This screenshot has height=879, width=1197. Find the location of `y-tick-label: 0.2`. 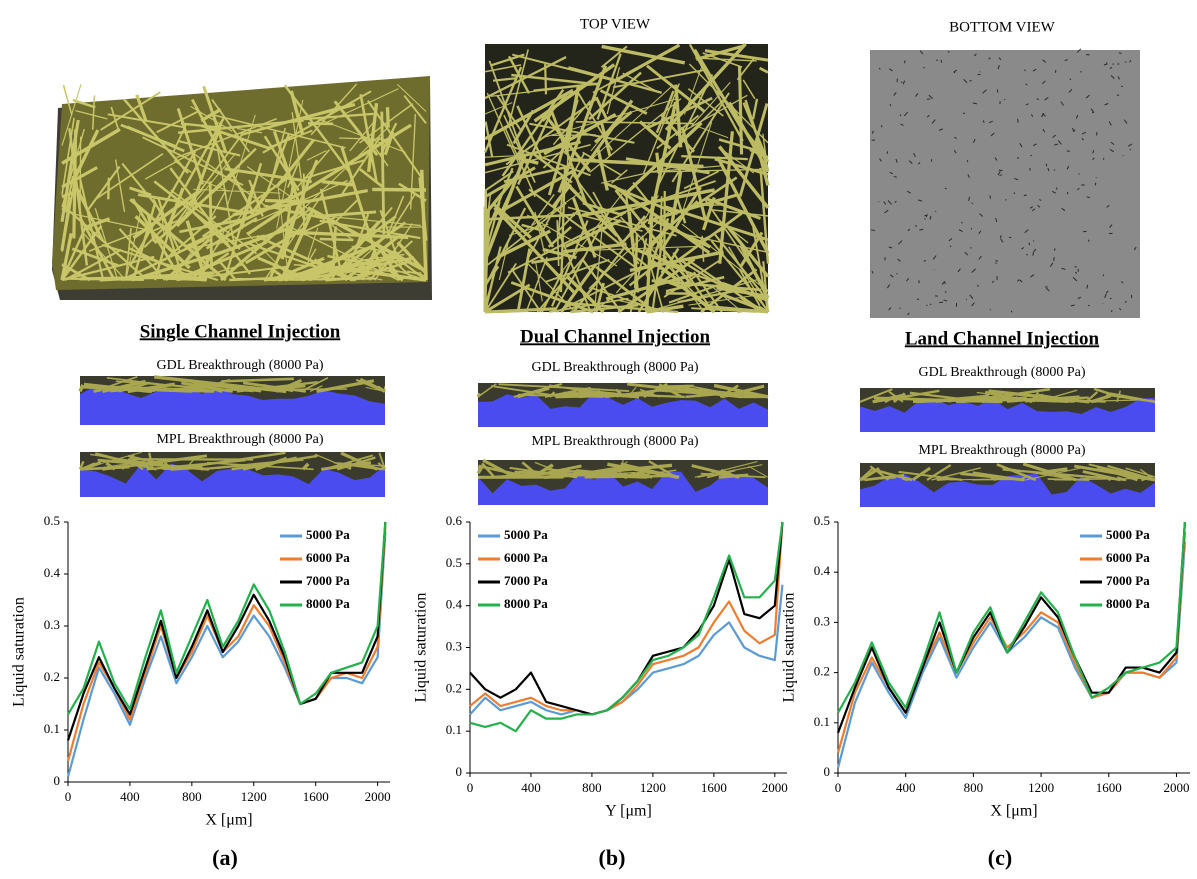

y-tick-label: 0.2 is located at coordinates (52, 676).